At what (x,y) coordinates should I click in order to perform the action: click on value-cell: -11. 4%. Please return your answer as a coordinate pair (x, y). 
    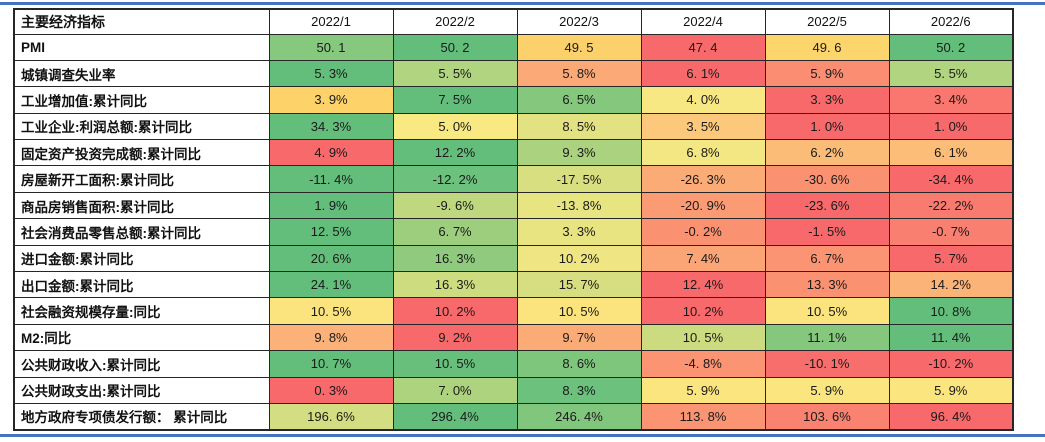
    Looking at the image, I should click on (331, 179).